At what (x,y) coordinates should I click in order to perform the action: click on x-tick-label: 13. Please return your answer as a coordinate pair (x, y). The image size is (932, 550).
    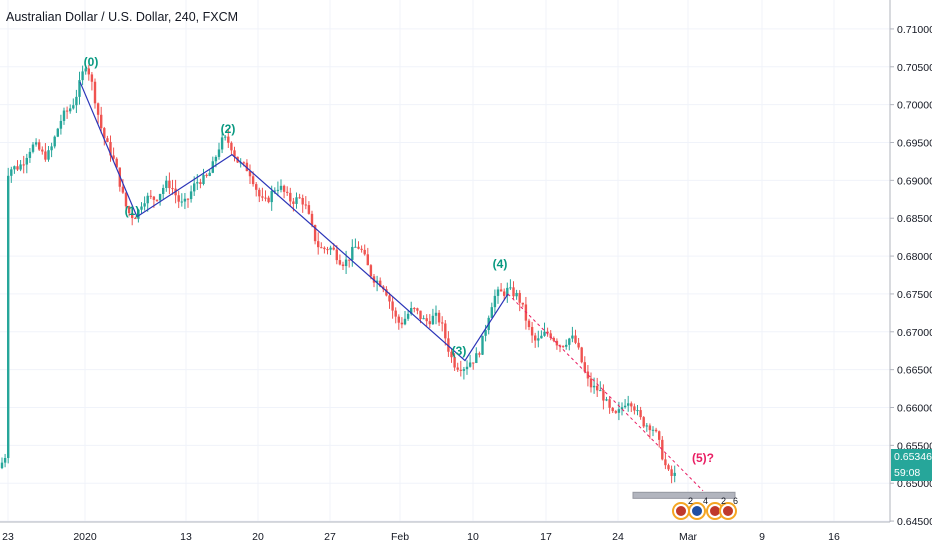
    Looking at the image, I should click on (186, 537).